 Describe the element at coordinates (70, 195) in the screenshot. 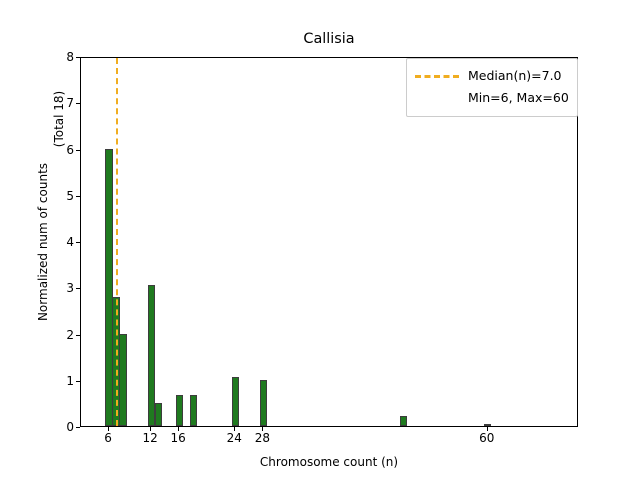

I see `y-tick-label: 5` at that location.